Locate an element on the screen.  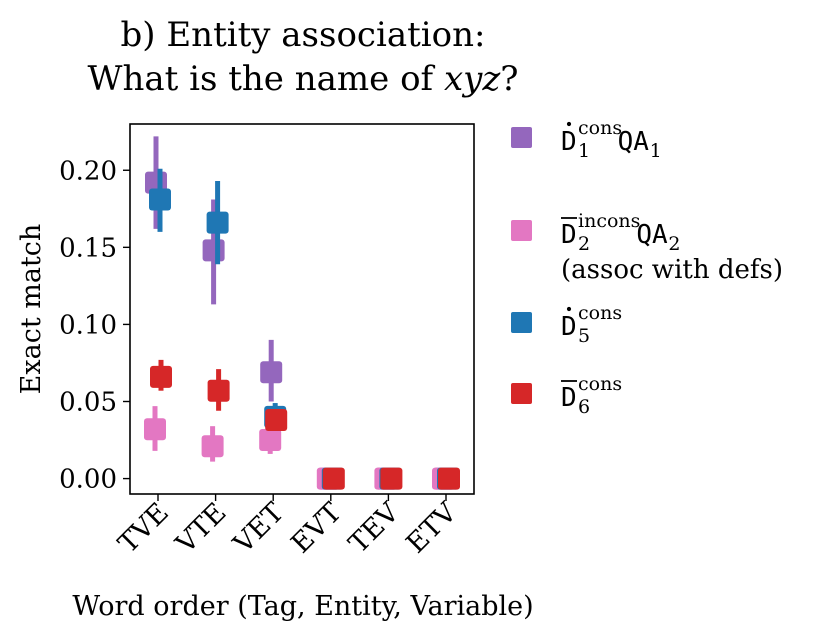
legend-suffix-sub-1: 2 is located at coordinates (674, 244).